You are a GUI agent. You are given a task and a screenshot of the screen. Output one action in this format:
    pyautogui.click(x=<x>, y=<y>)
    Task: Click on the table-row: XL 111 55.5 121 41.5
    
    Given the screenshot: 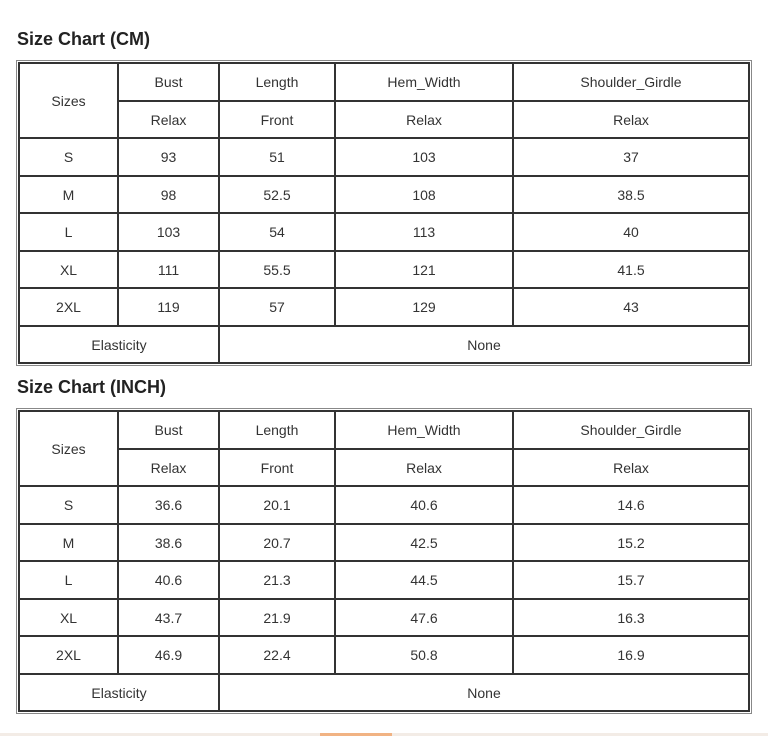 What is the action you would take?
    pyautogui.click(x=384, y=269)
    